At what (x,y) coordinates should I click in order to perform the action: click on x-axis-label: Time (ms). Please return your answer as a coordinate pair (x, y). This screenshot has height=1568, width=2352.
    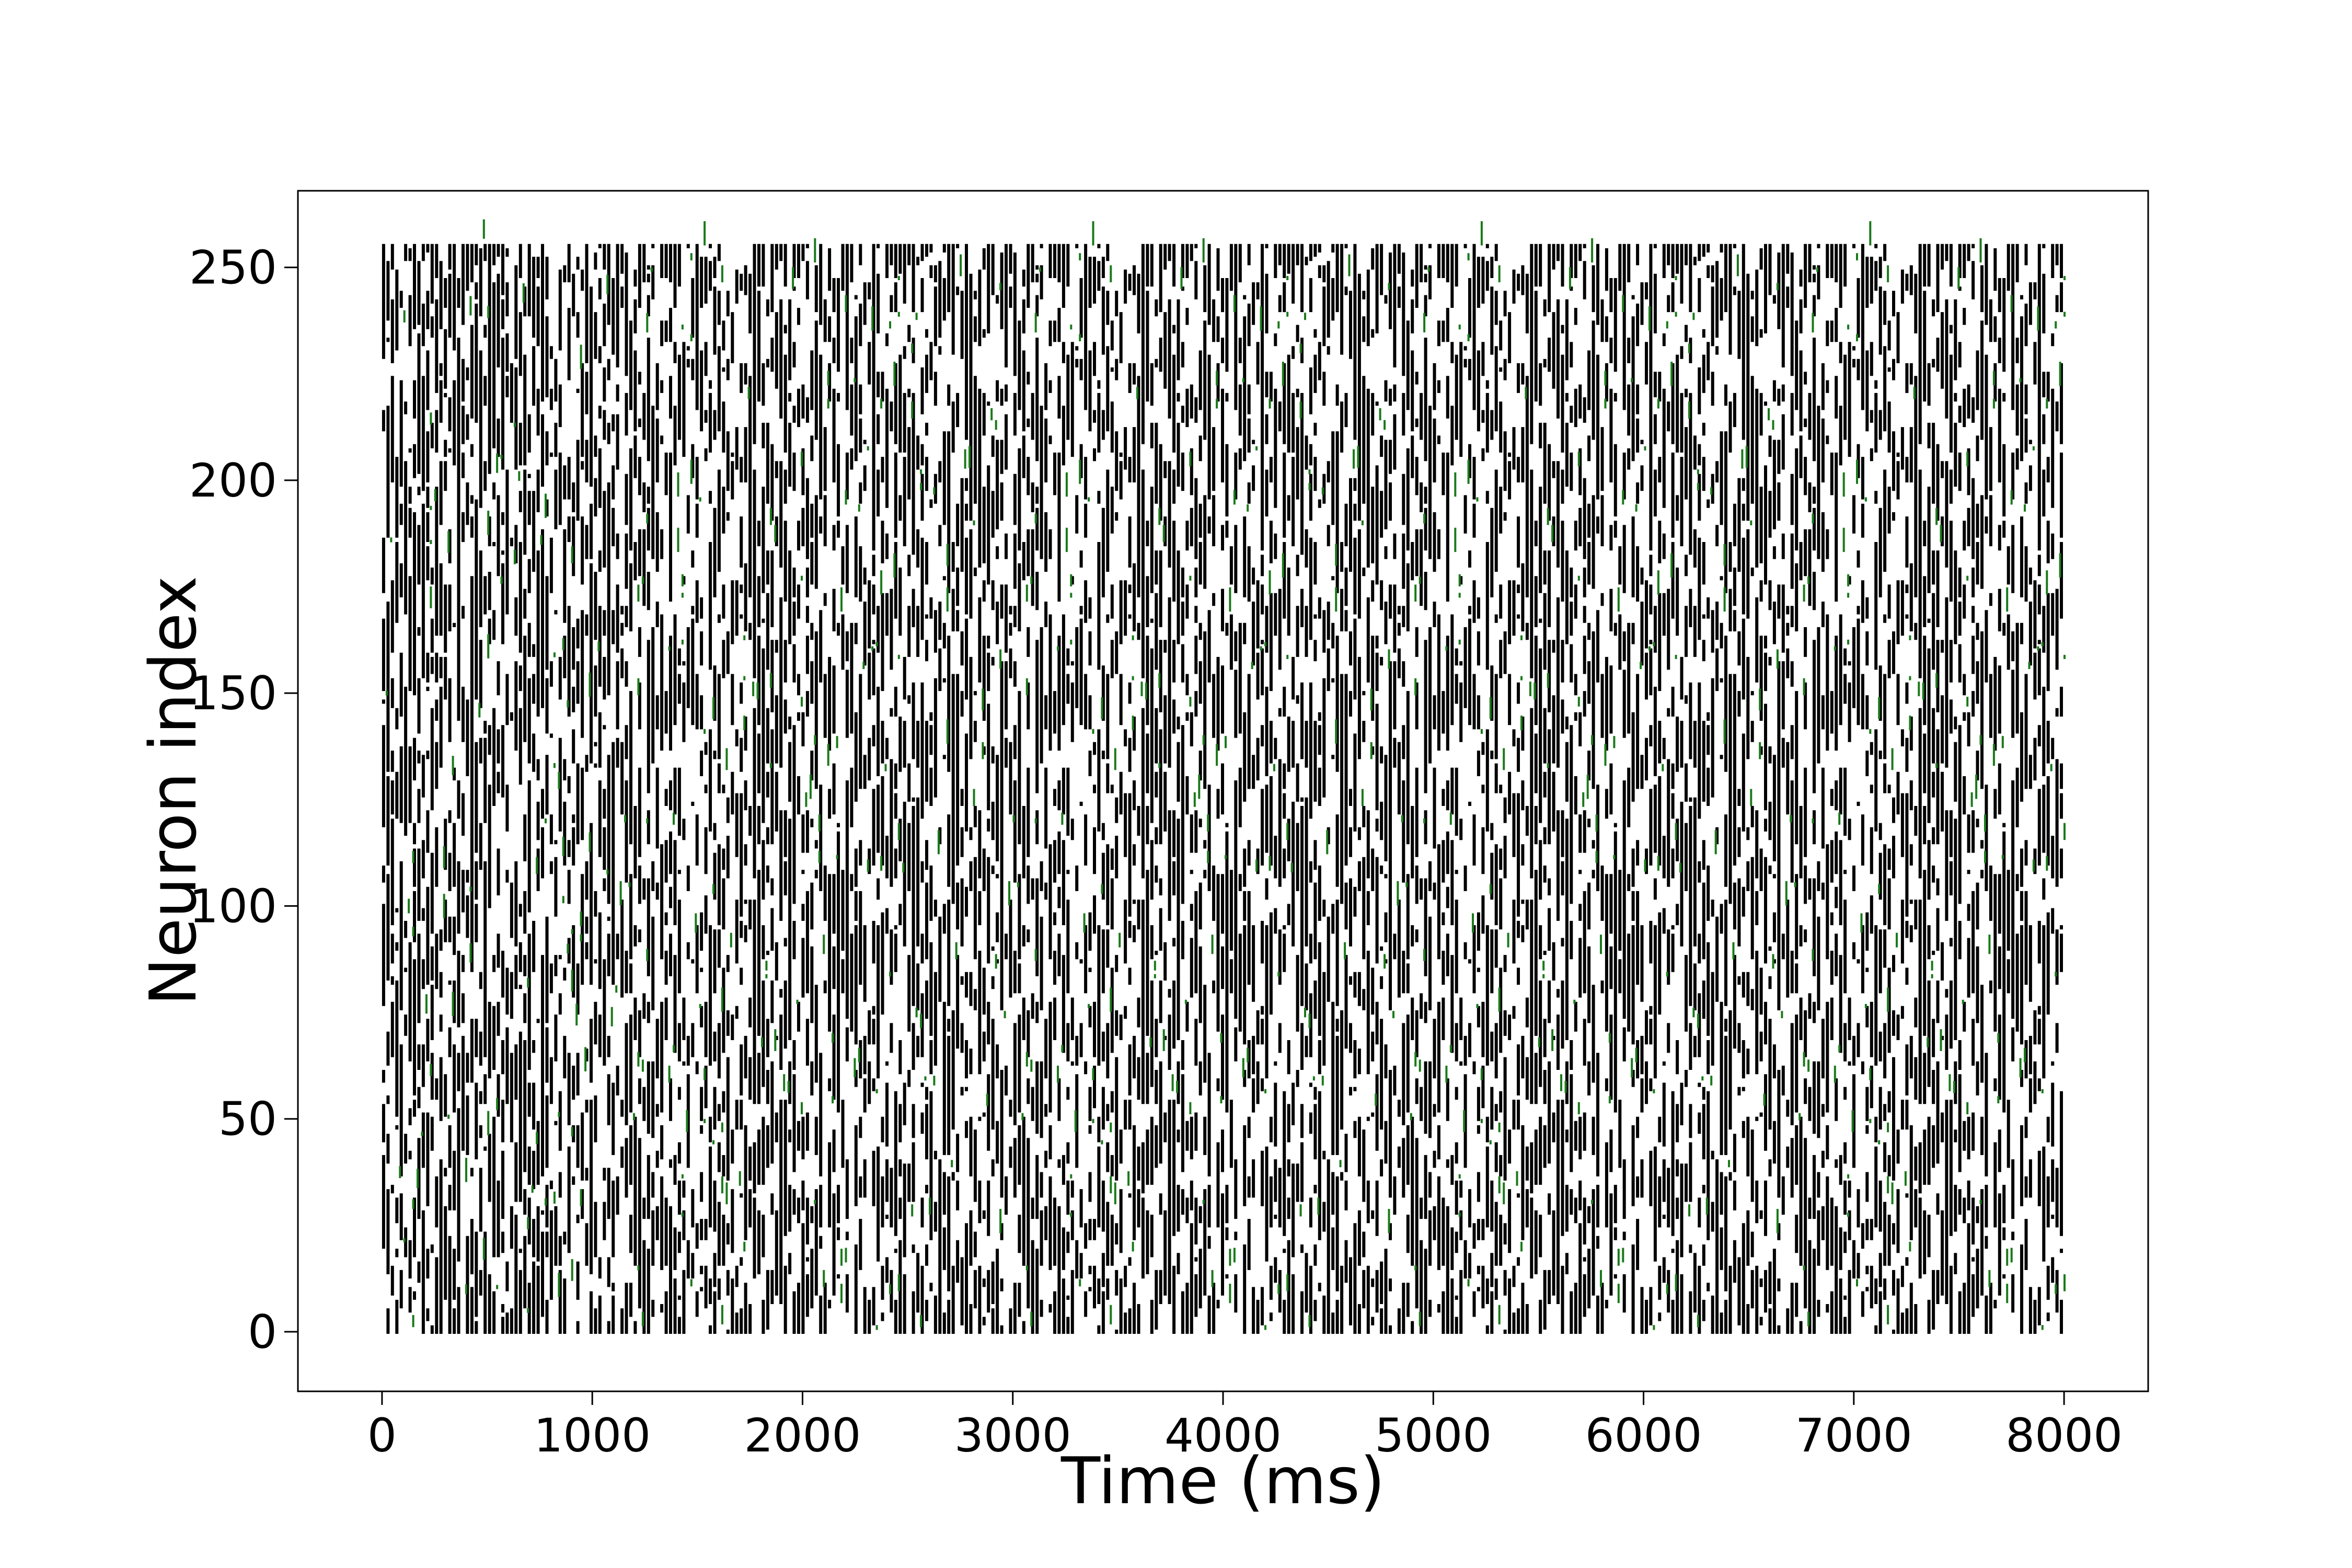
    Looking at the image, I should click on (1222, 1481).